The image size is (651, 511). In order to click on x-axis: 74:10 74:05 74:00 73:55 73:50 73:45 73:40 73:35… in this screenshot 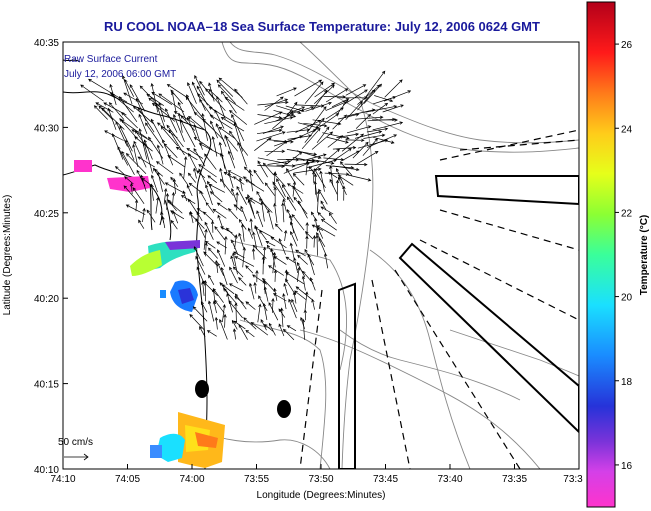, I will do `click(316, 474)`.